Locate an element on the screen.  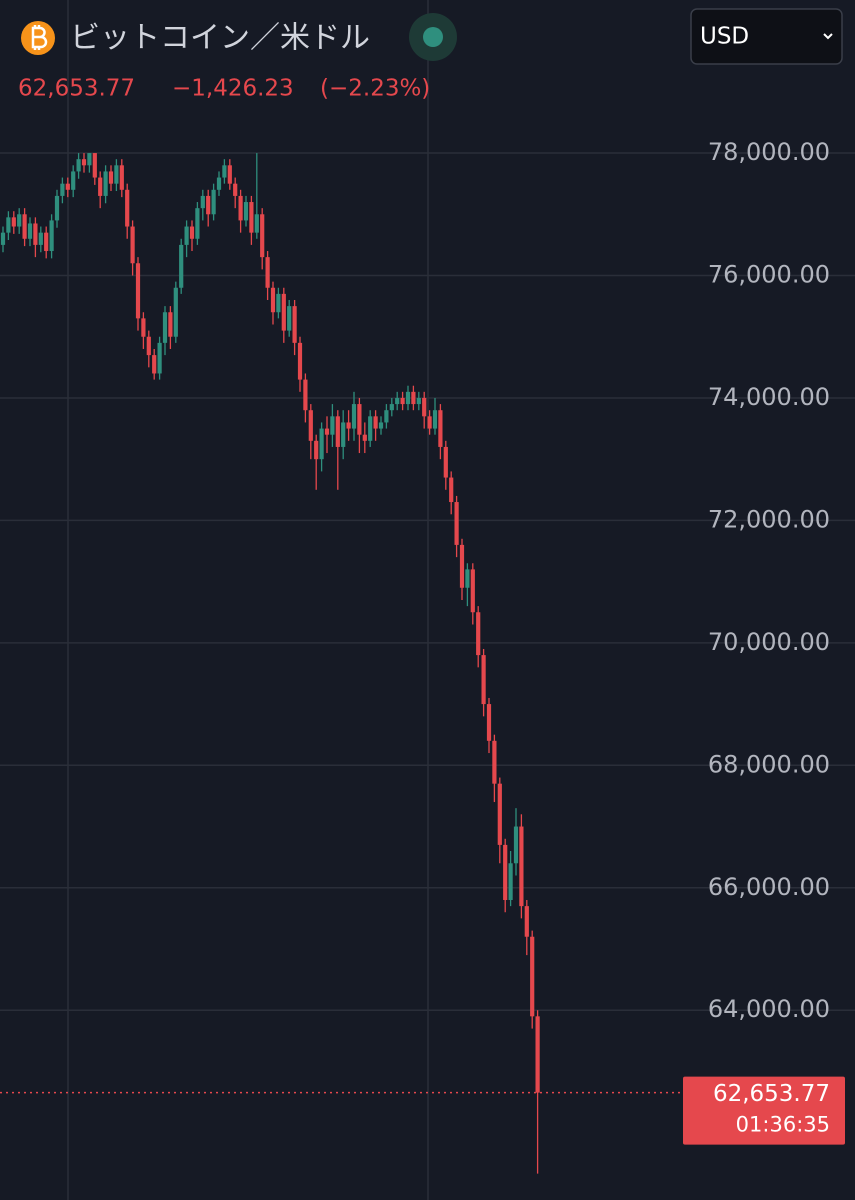
header-price: 62,653.77 is located at coordinates (76, 89).